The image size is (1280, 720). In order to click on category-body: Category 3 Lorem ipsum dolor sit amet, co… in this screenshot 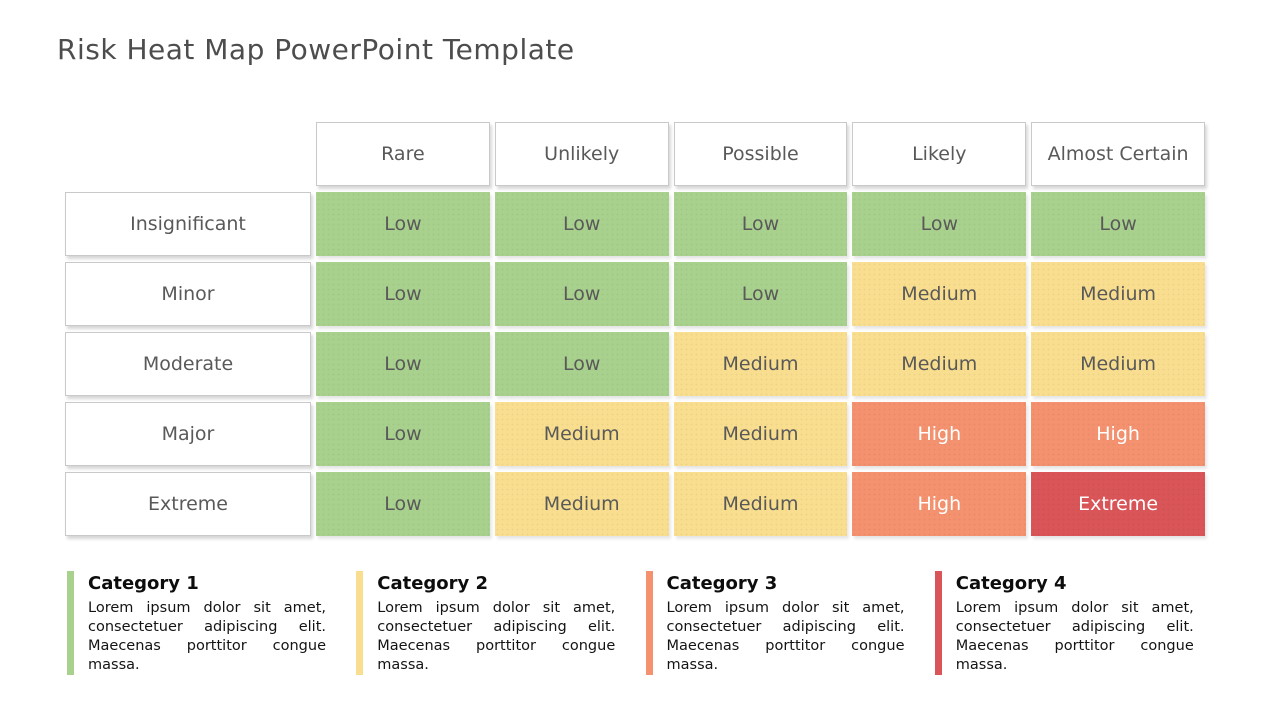, I will do `click(786, 623)`.